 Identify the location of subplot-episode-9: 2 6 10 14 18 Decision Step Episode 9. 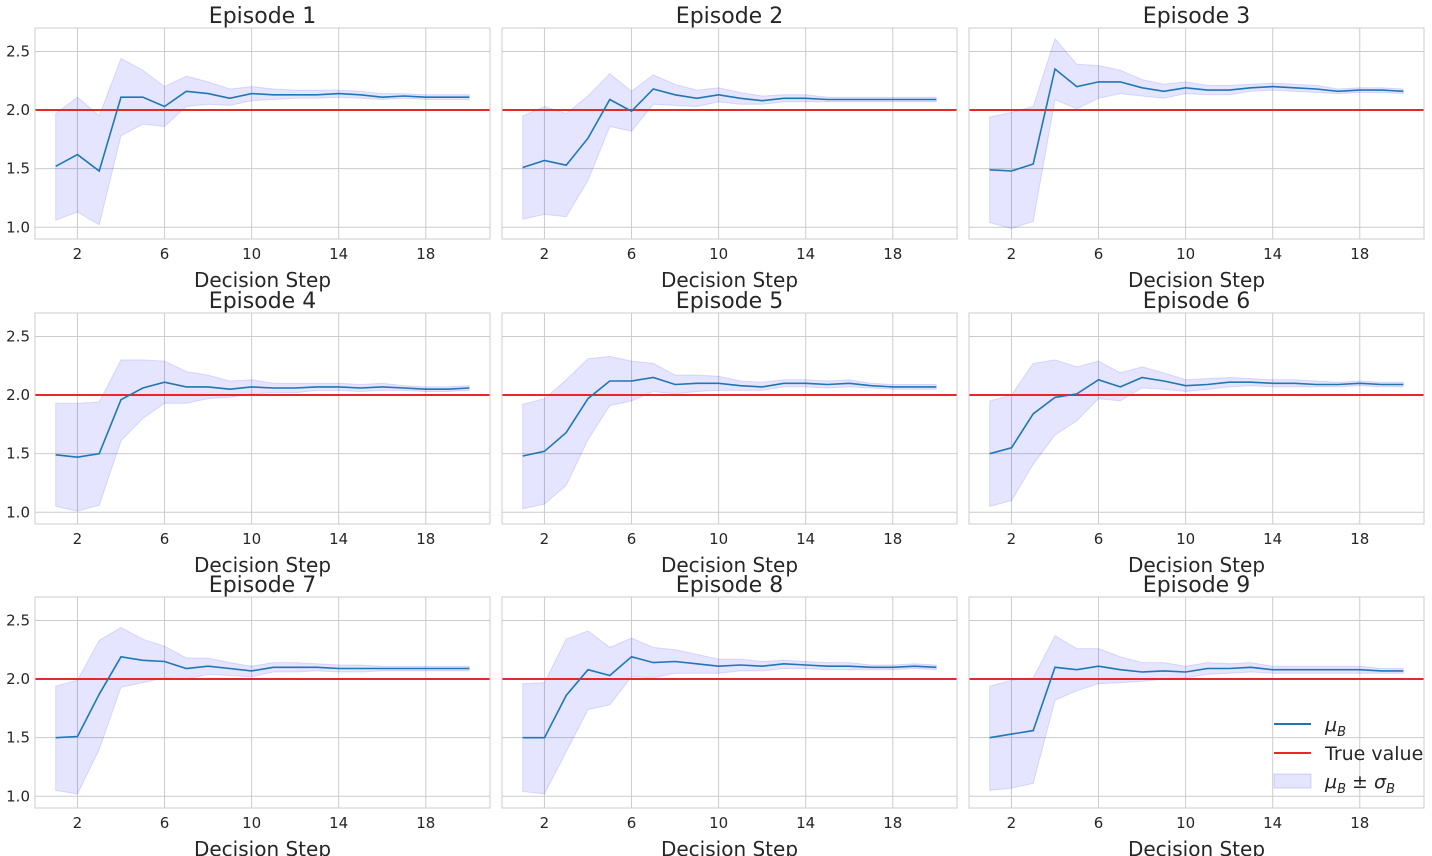
(1196, 714).